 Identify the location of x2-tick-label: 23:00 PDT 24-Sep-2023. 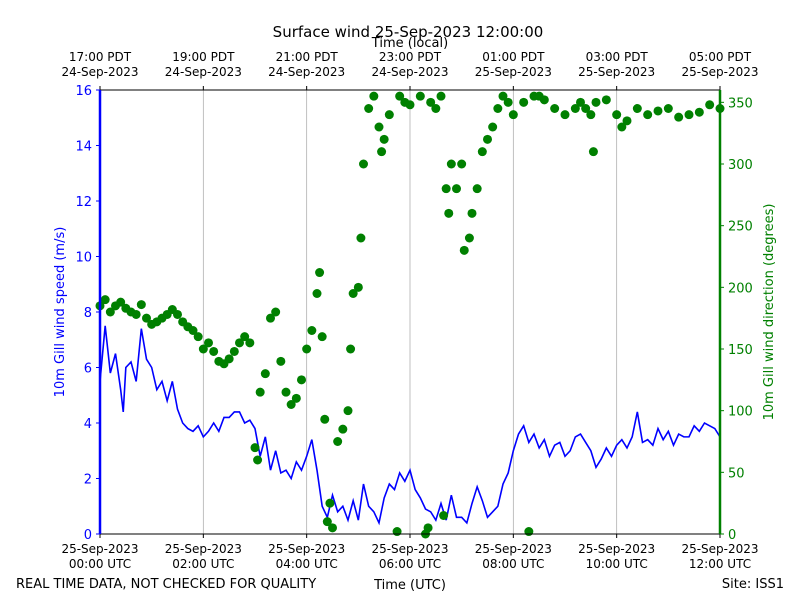
(409, 64).